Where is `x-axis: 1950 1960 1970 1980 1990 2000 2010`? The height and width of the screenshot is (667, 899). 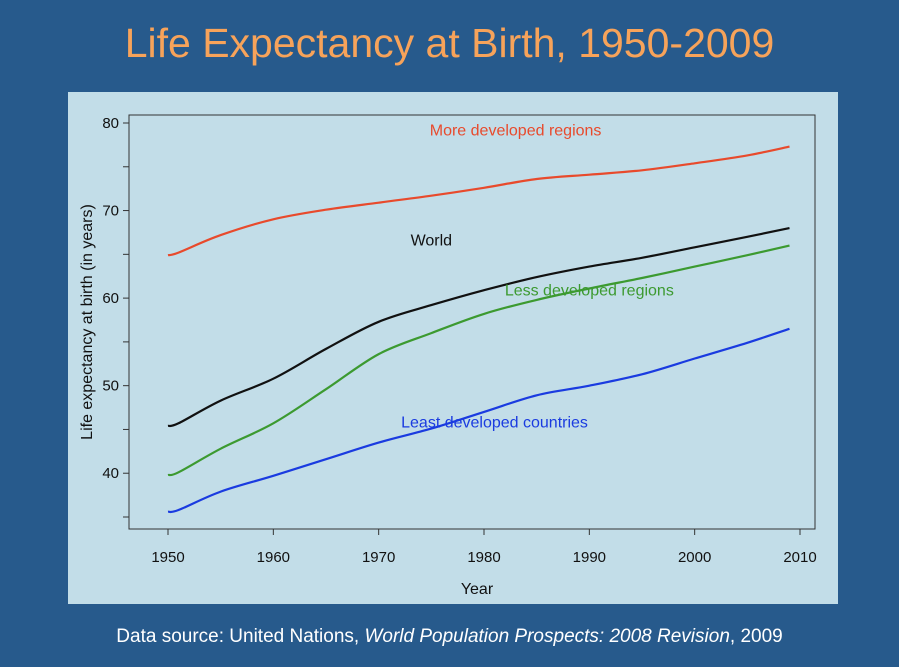 x-axis: 1950 1960 1970 1980 1990 2000 2010 is located at coordinates (484, 547).